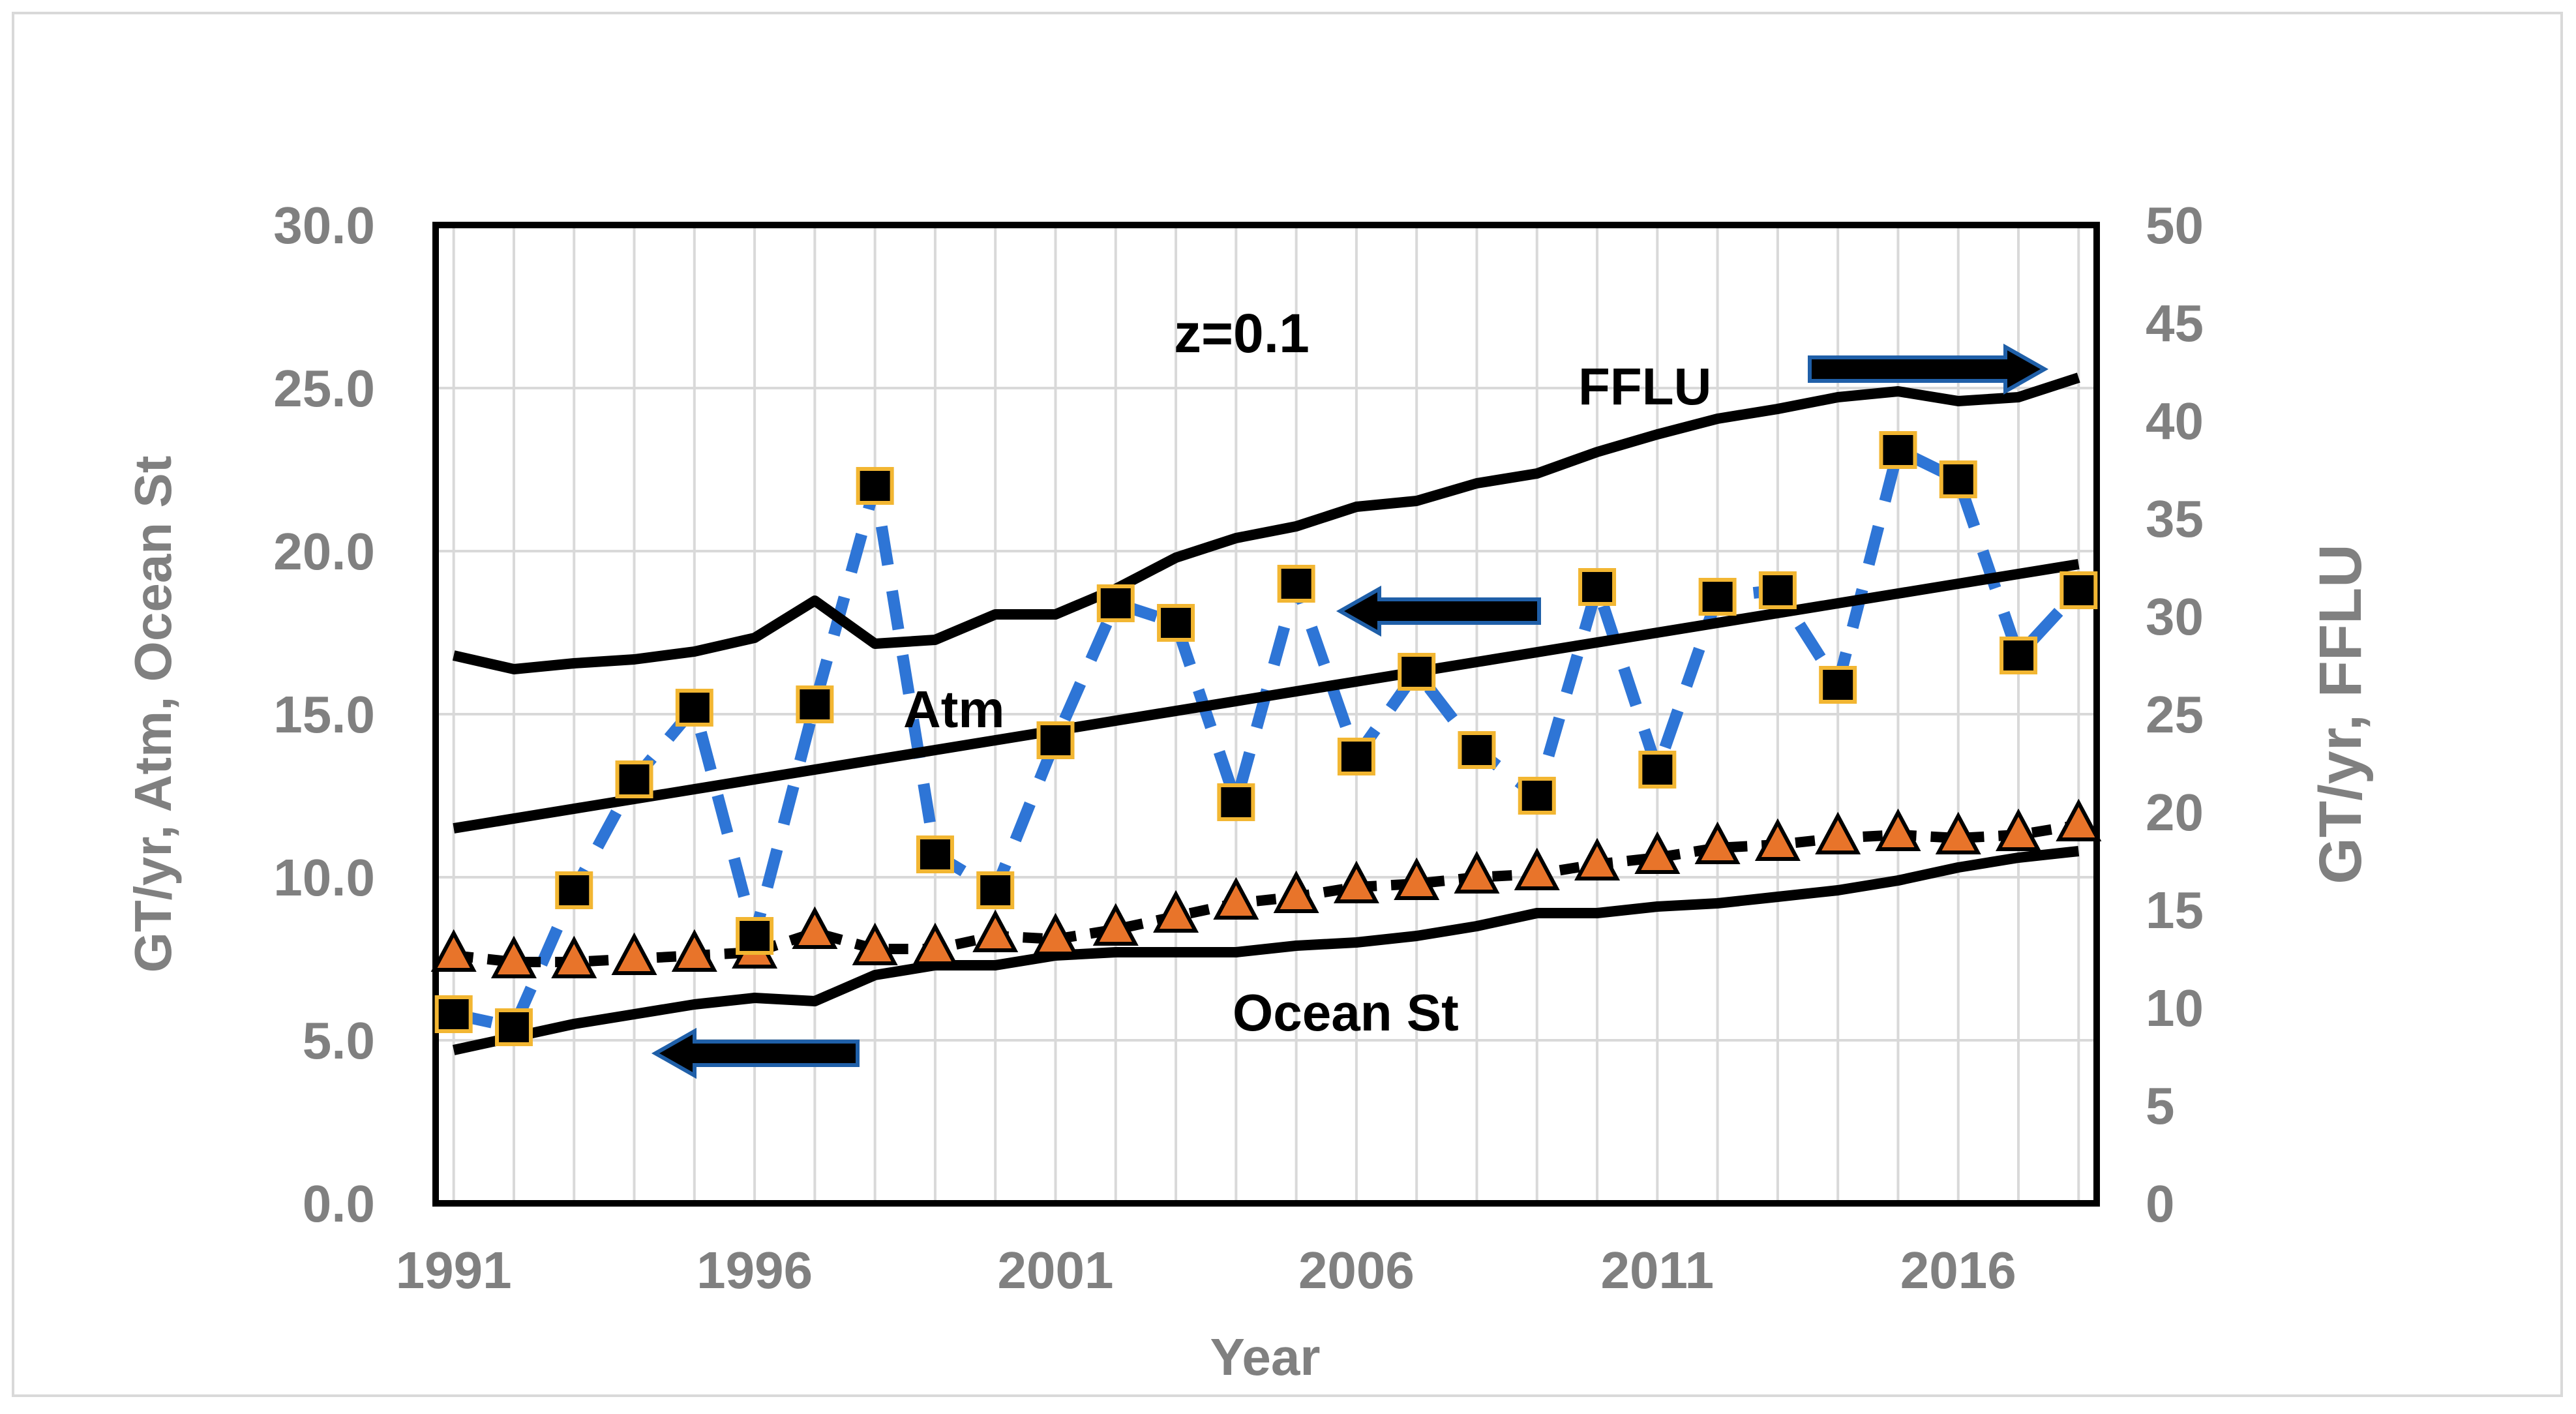 The width and height of the screenshot is (2576, 1414). I want to click on y-right-tick-label: 5, so click(2160, 1106).